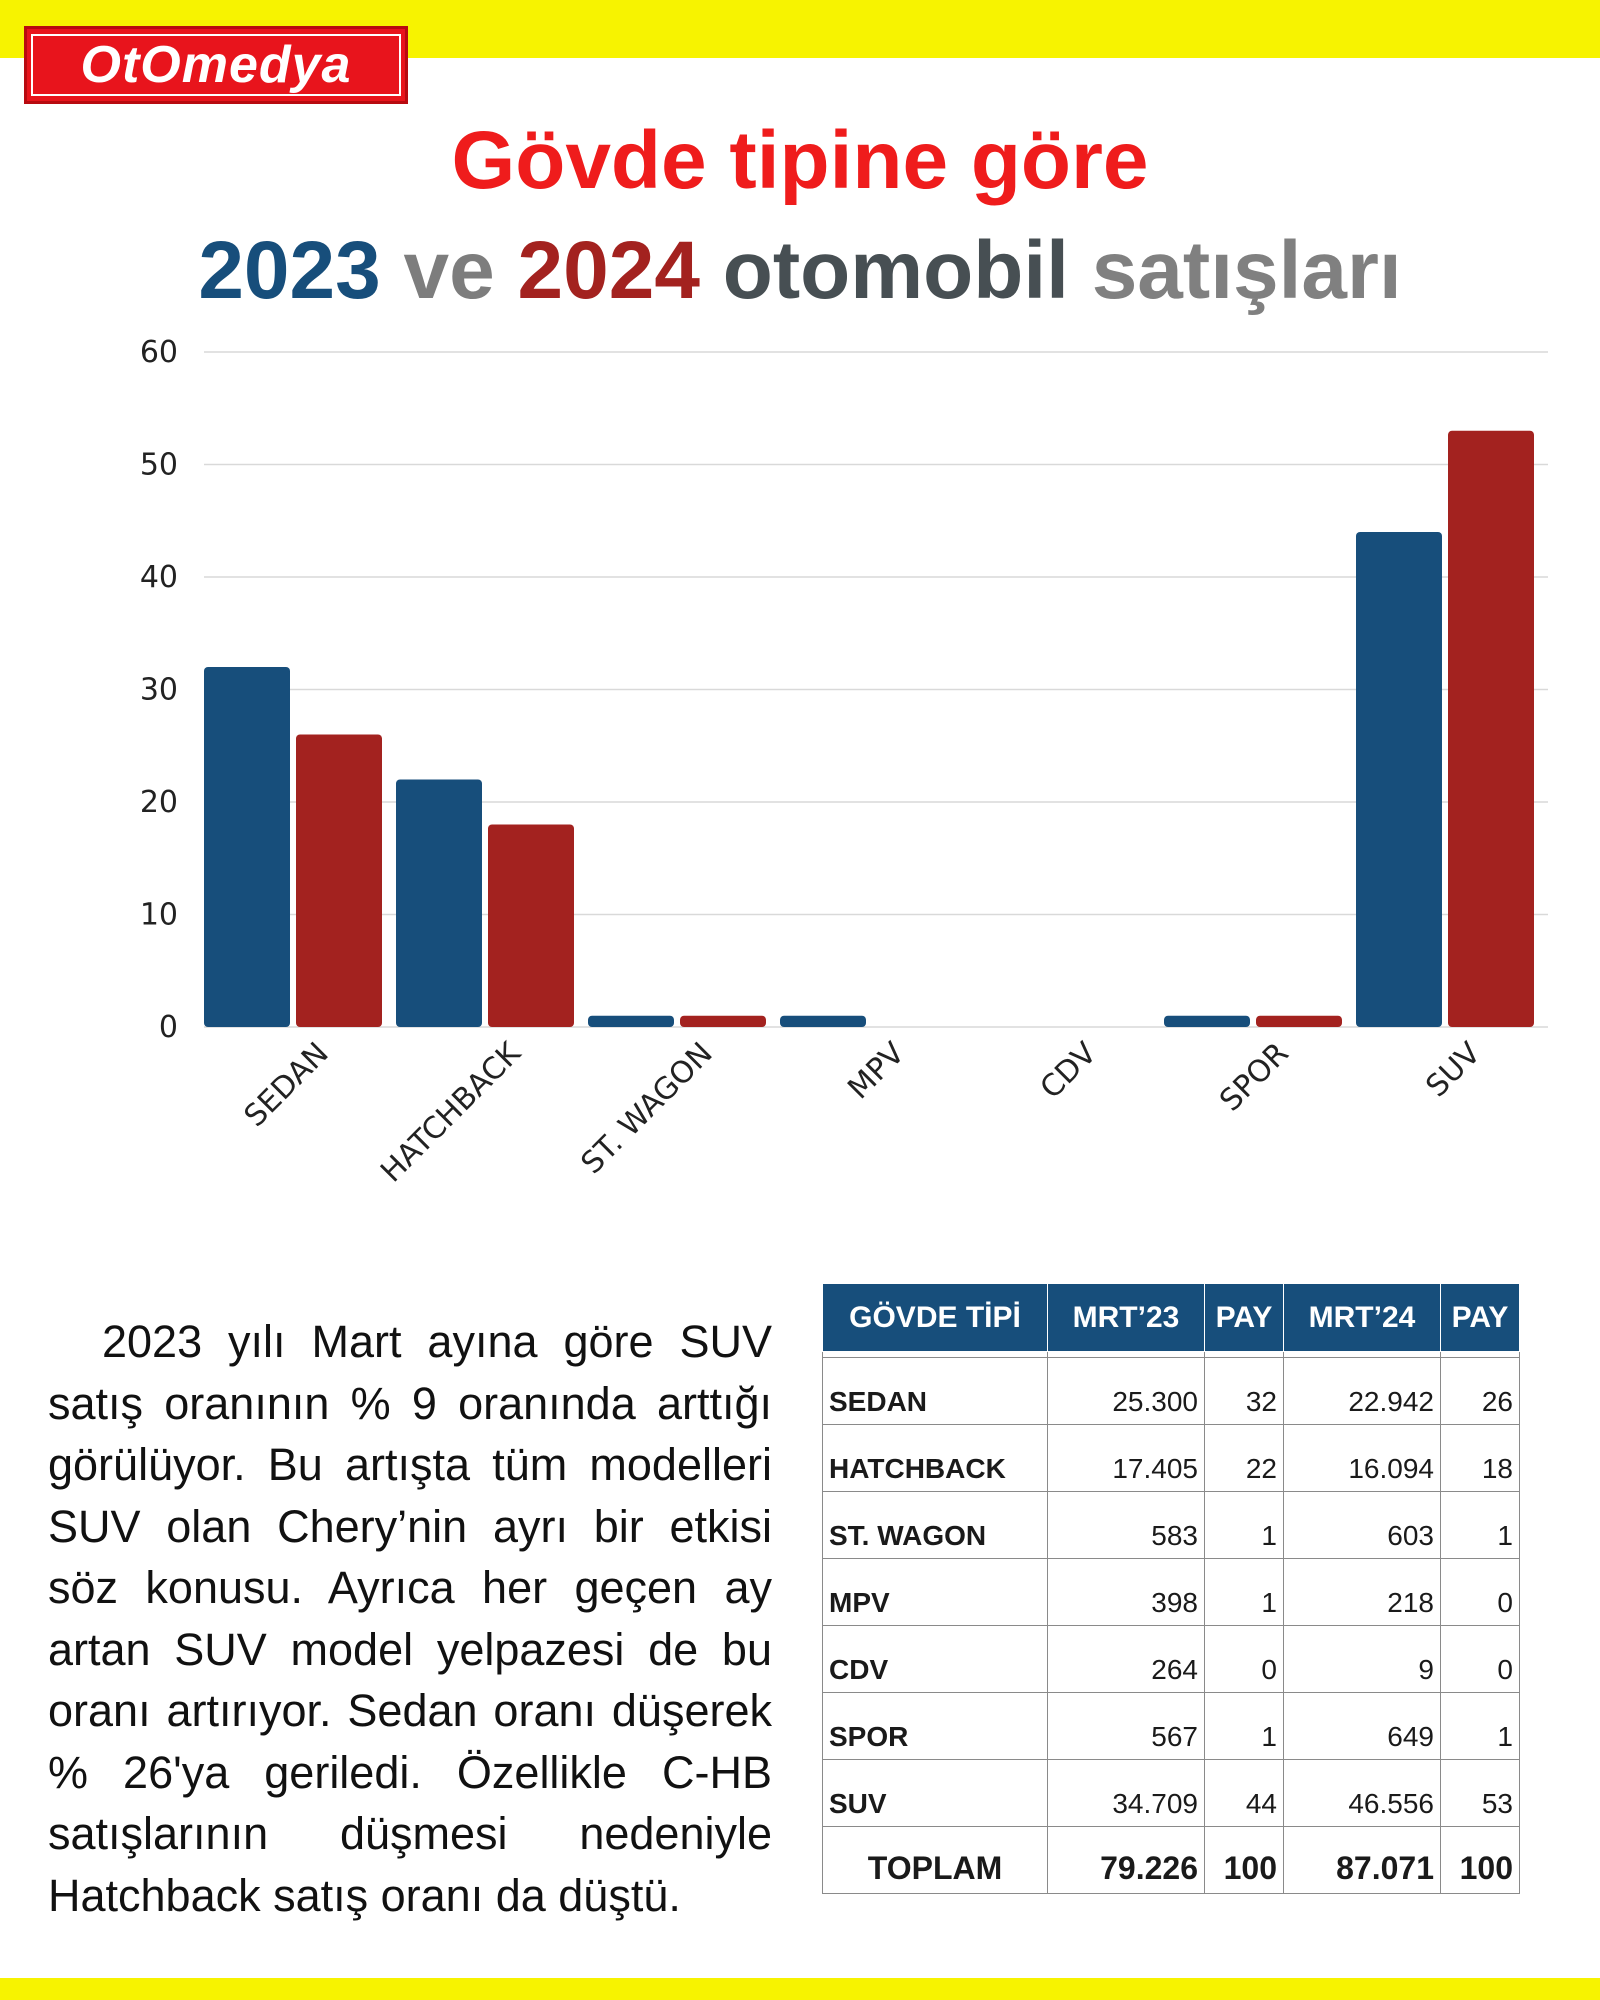 The width and height of the screenshot is (1600, 2000). What do you see at coordinates (1362, 1525) in the screenshot?
I see `cell-mrt24: 603` at bounding box center [1362, 1525].